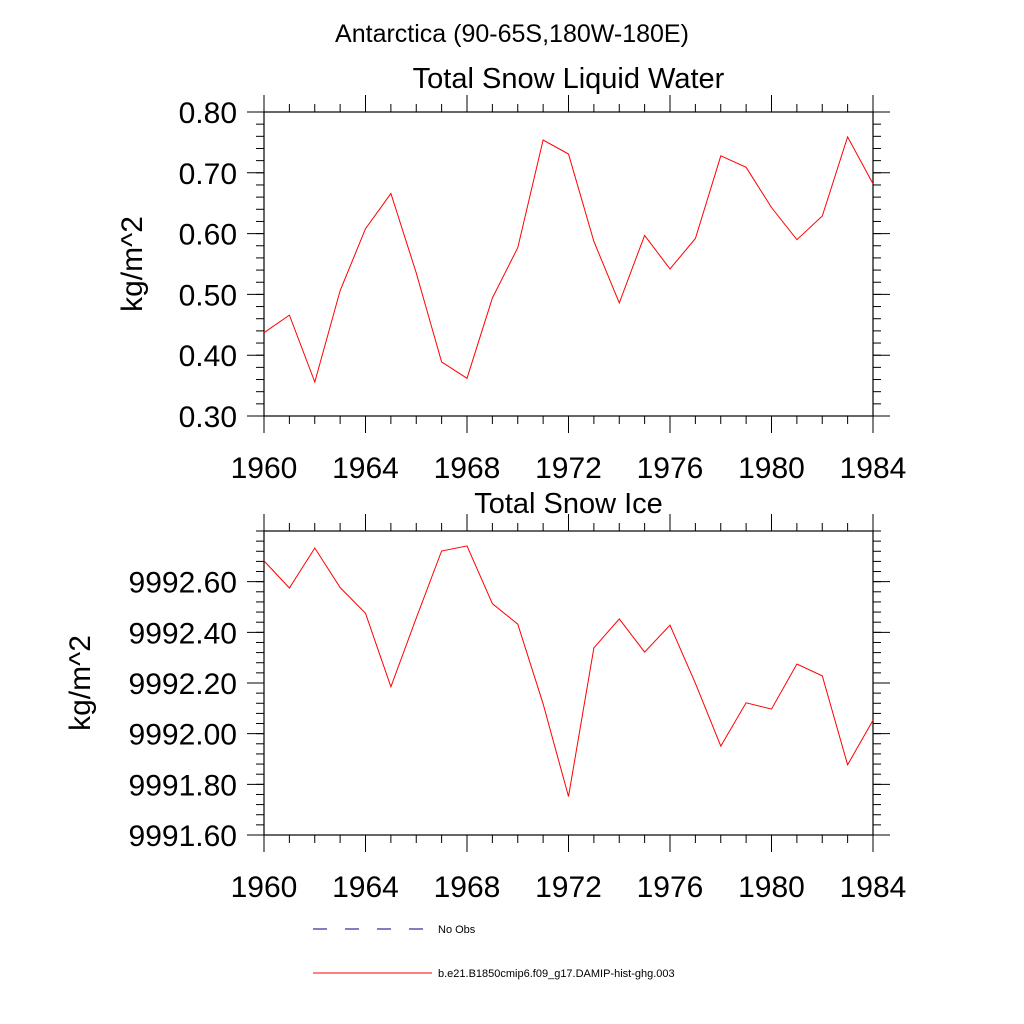 The height and width of the screenshot is (1024, 1024). I want to click on legend-label: No Obs, so click(457, 930).